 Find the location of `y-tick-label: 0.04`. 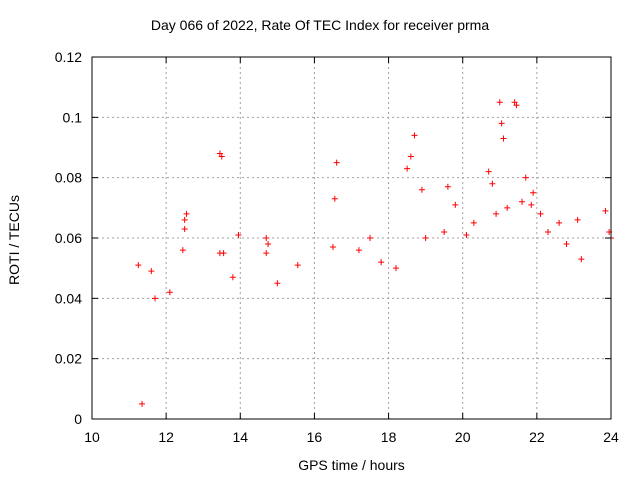

y-tick-label: 0.04 is located at coordinates (68, 298).